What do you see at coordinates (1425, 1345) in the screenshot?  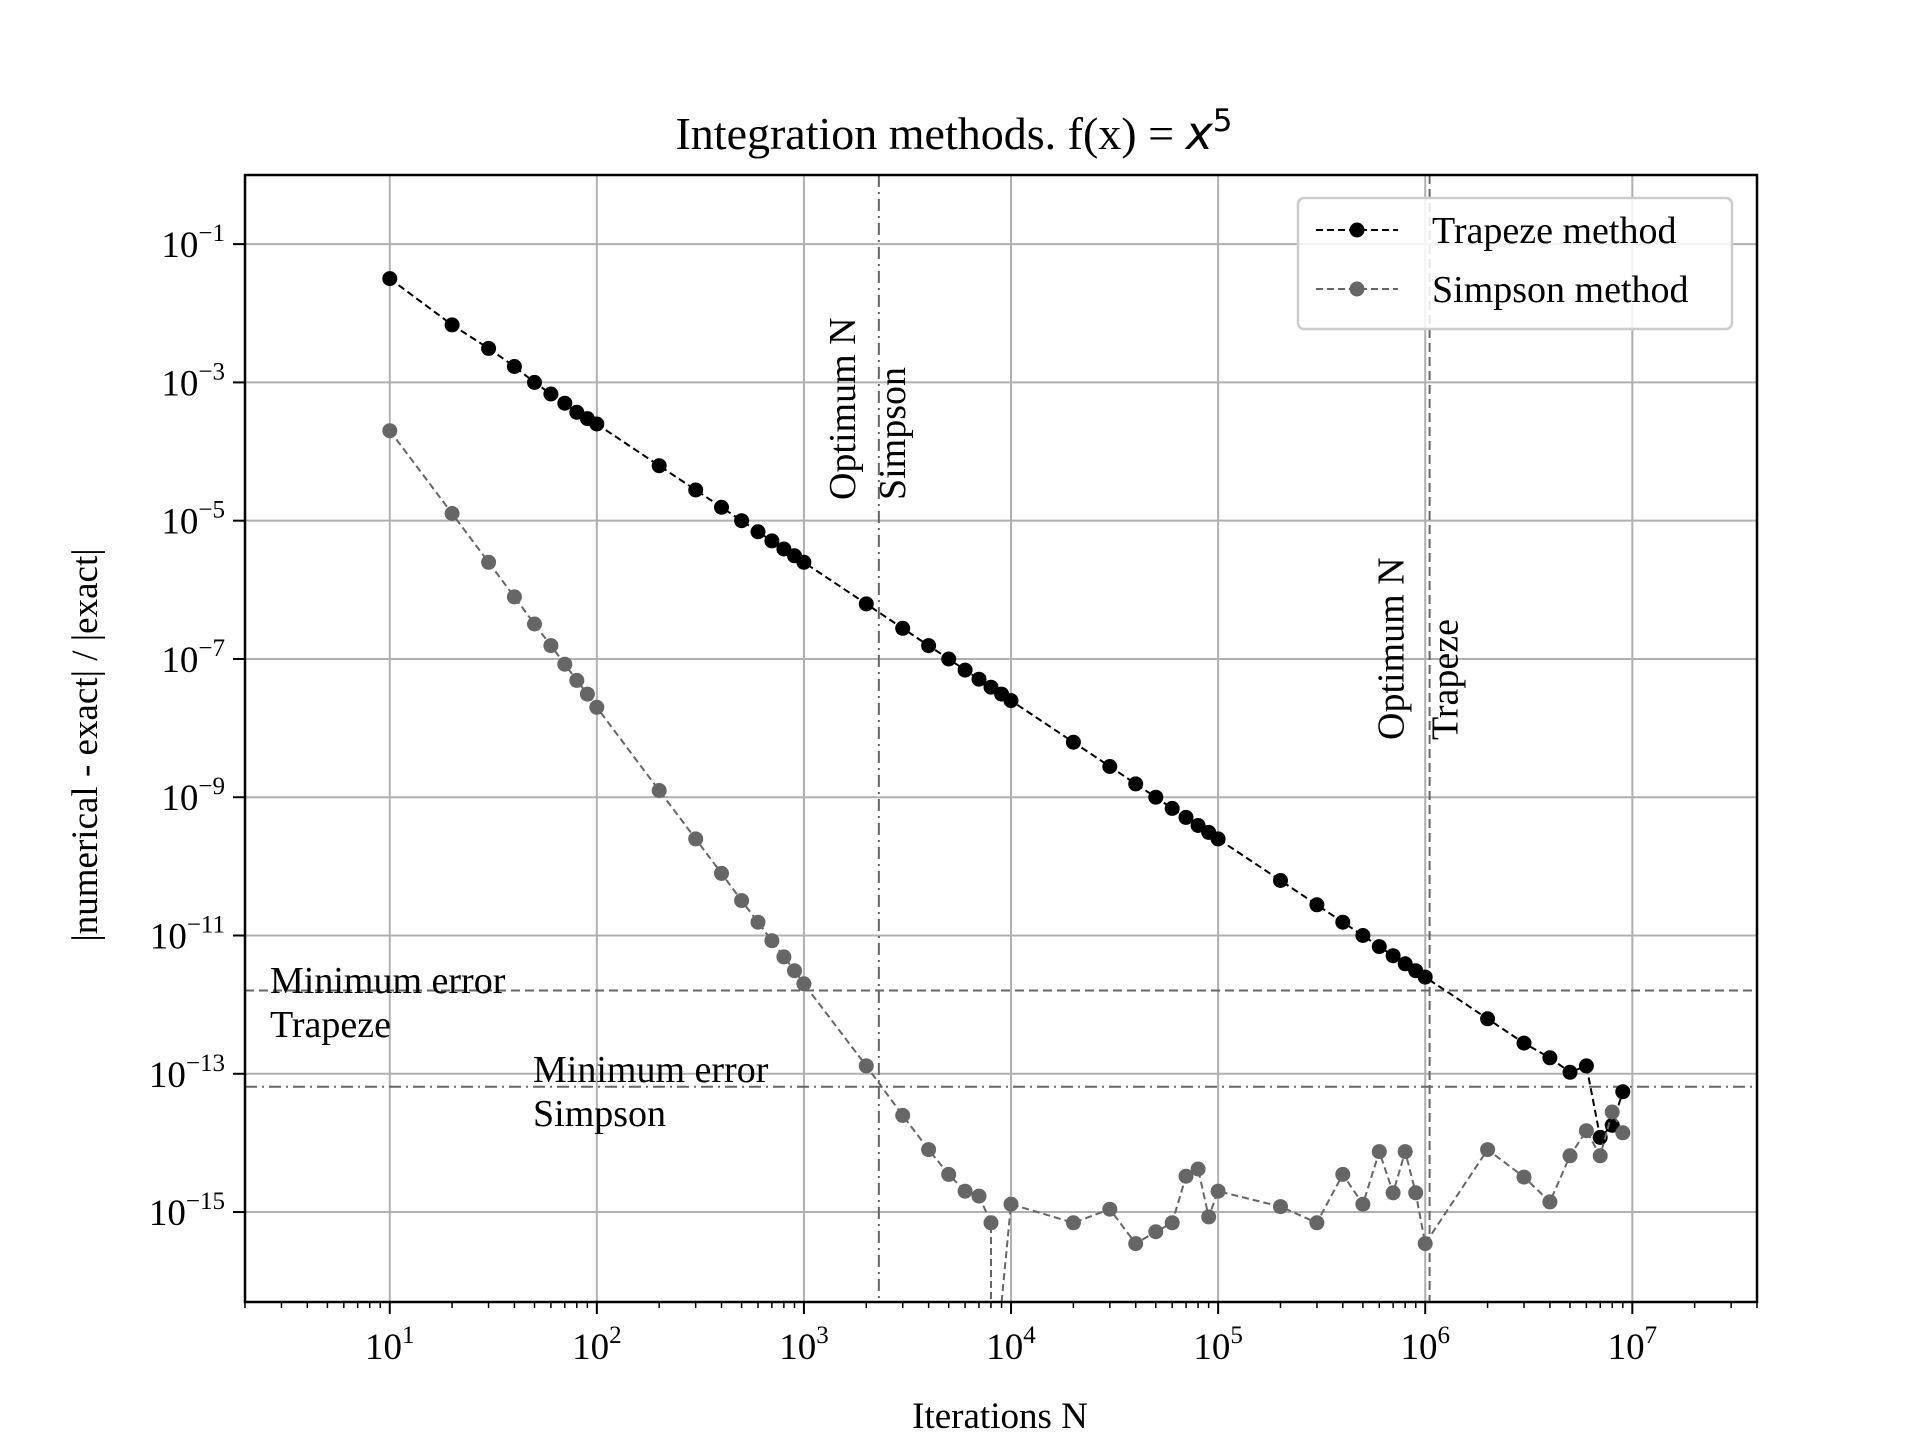 I see `x-tick-label: 10⁶` at bounding box center [1425, 1345].